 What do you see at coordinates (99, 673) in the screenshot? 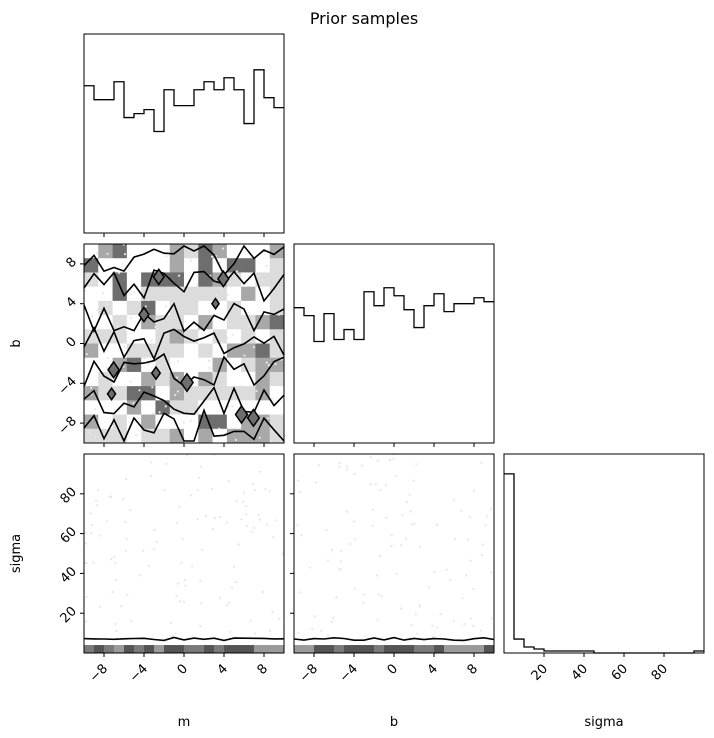
I see `tick-label-m: −8` at bounding box center [99, 673].